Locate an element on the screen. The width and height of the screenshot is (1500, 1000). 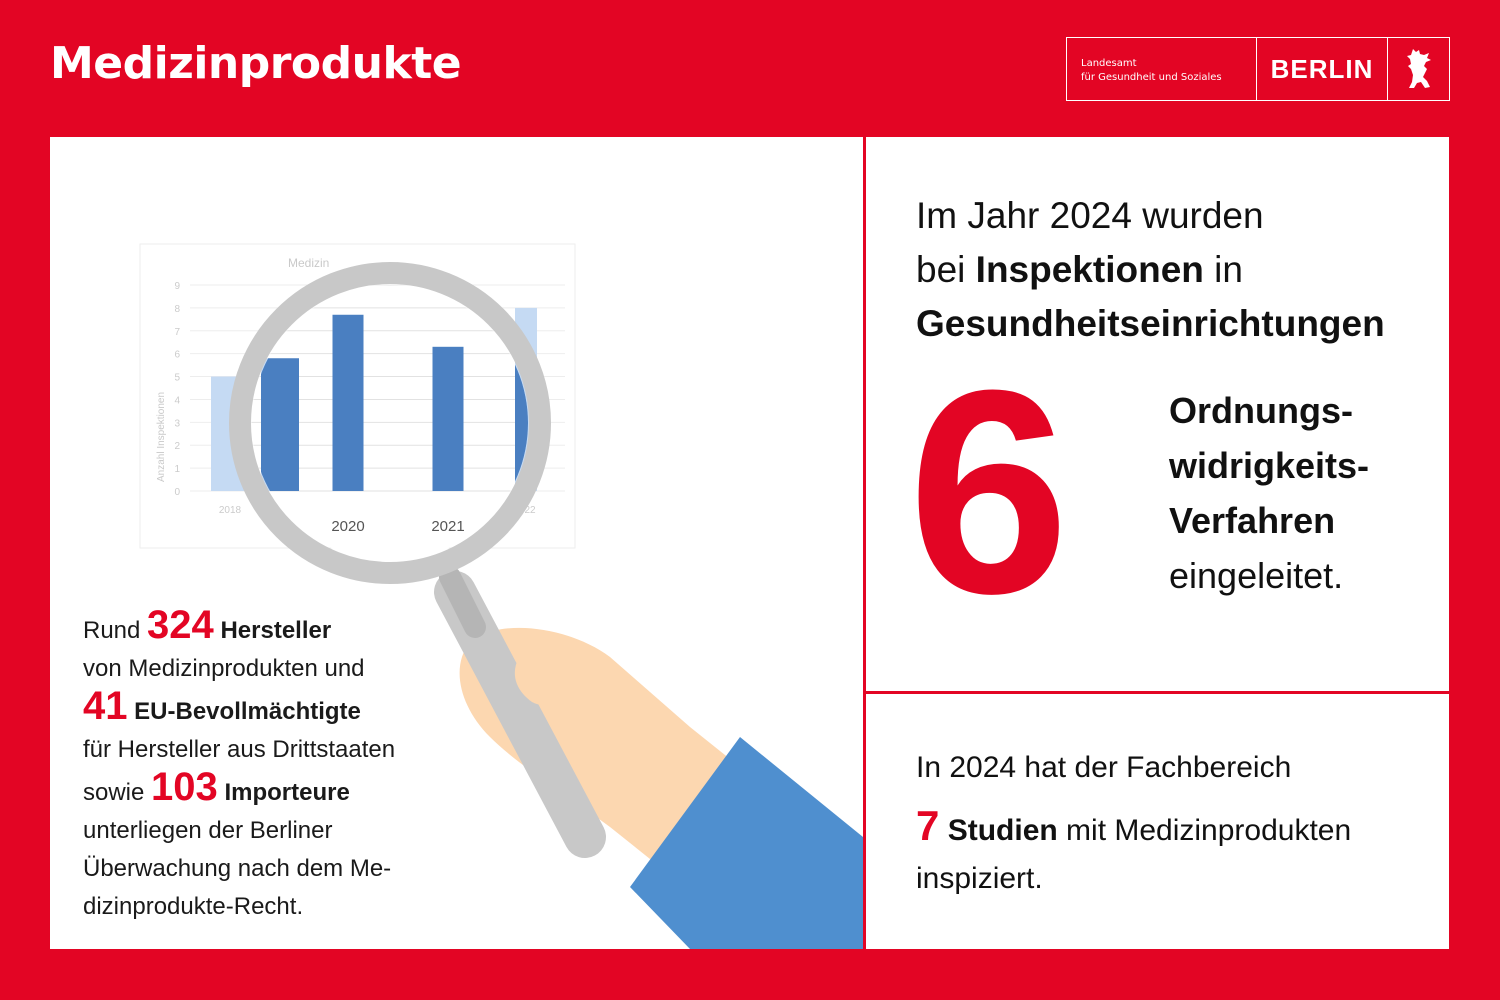
proceedings-count: 6 is located at coordinates (989, 492).